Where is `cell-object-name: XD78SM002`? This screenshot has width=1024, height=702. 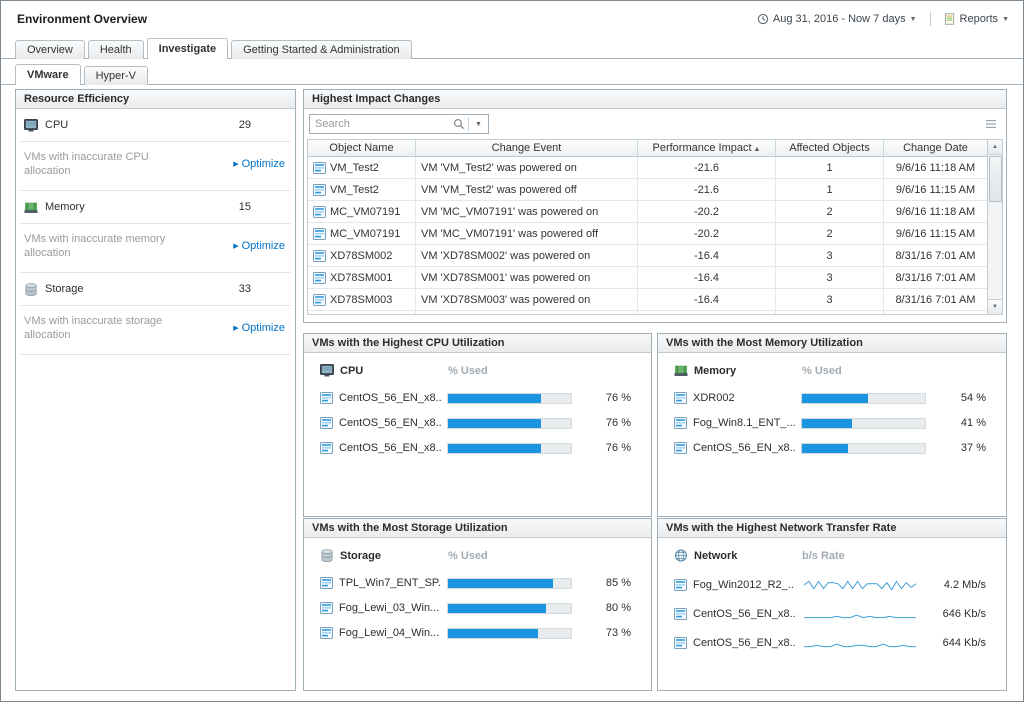 cell-object-name: XD78SM002 is located at coordinates (362, 256).